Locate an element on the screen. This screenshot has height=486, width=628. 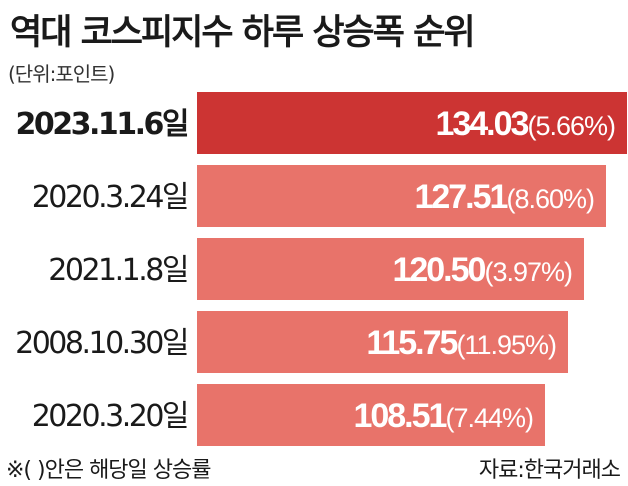
unit-label: (단위:포인트) is located at coordinates (61, 74).